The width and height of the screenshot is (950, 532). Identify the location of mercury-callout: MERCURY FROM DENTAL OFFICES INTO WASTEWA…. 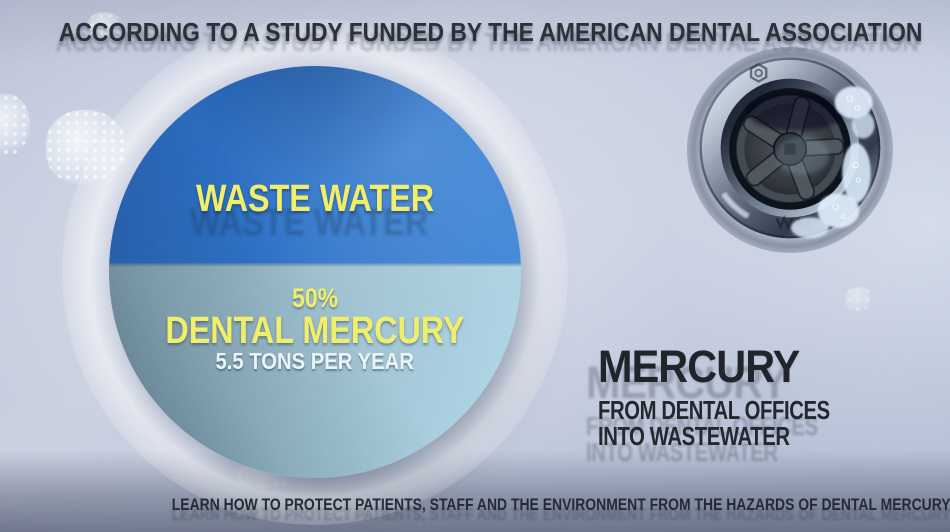
(746, 396).